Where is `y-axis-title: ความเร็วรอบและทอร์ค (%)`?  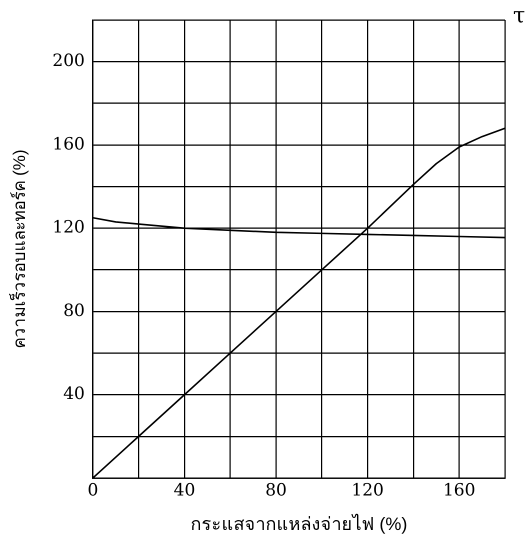
y-axis-title: ความเร็วรอบและทอร์ค (%) is located at coordinates (18, 249).